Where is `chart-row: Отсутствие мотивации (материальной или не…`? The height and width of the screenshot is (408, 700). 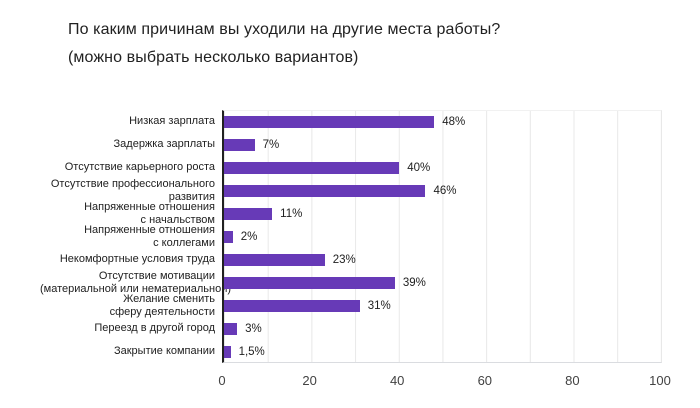
chart-row: Отсутствие мотивации (материальной или не… is located at coordinates (351, 282).